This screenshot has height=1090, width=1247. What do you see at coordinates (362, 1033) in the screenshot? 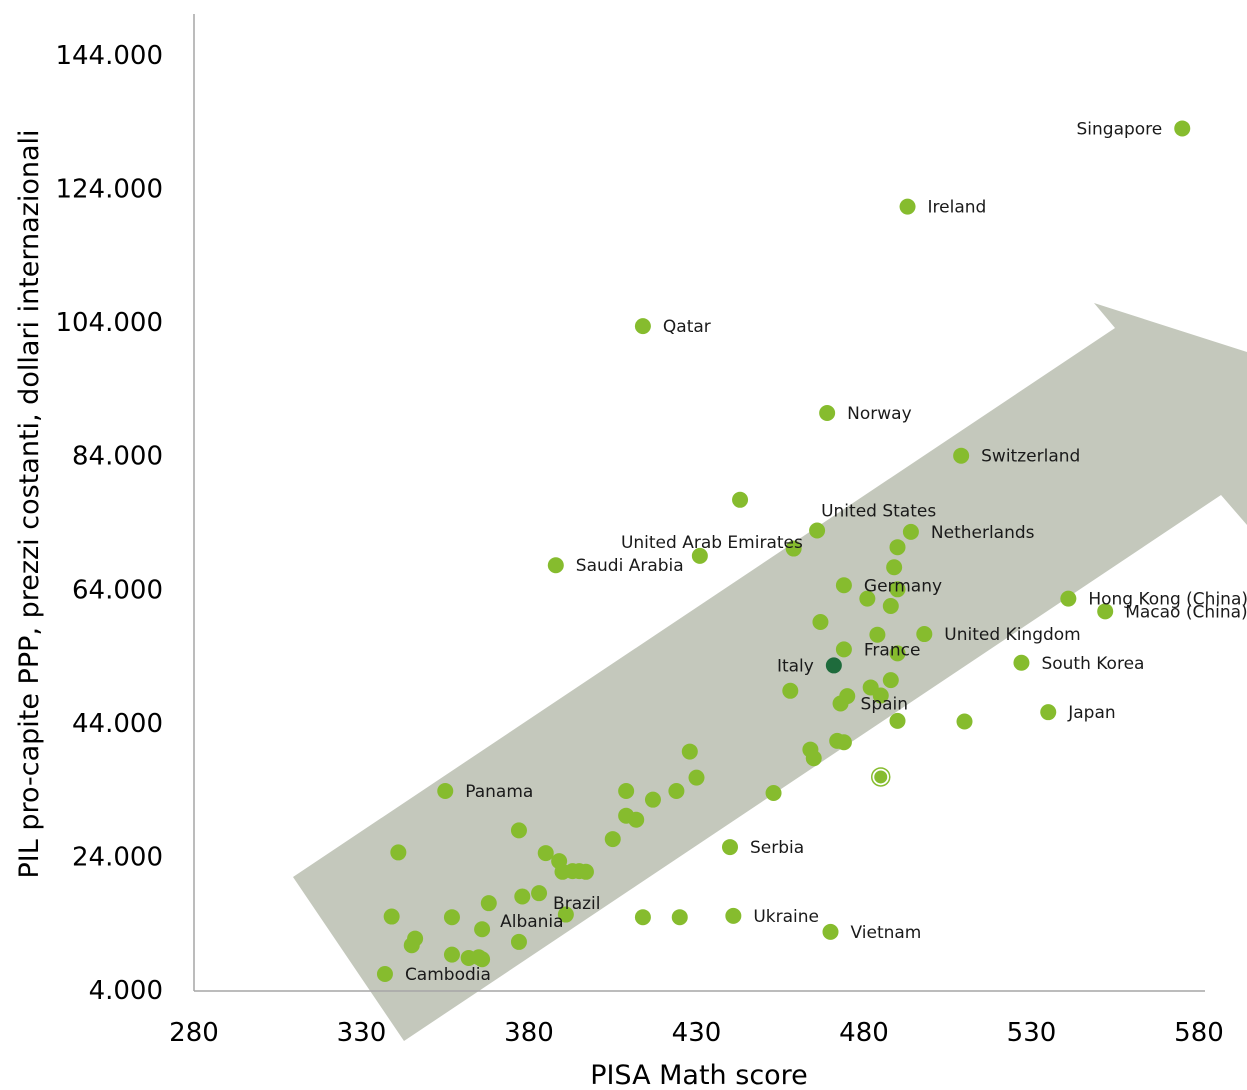
I see `x-tick-label: 330` at bounding box center [362, 1033].